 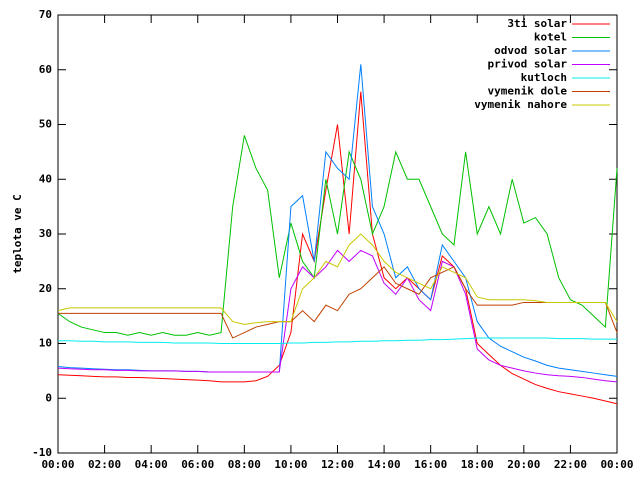 What do you see at coordinates (45, 69) in the screenshot?
I see `y-tick-label: 60` at bounding box center [45, 69].